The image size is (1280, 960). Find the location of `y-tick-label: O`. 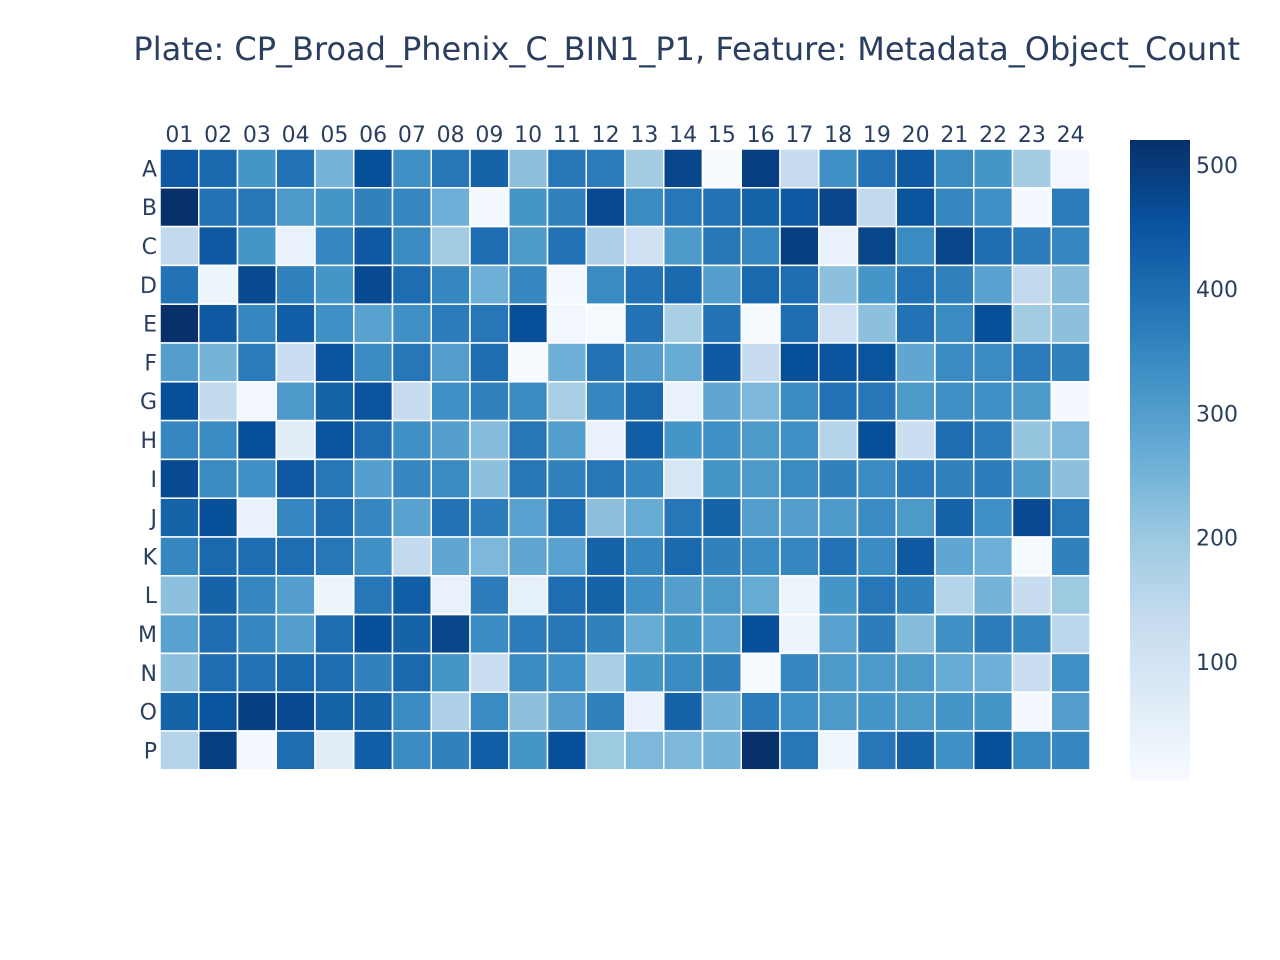

y-tick-label: O is located at coordinates (148, 713).